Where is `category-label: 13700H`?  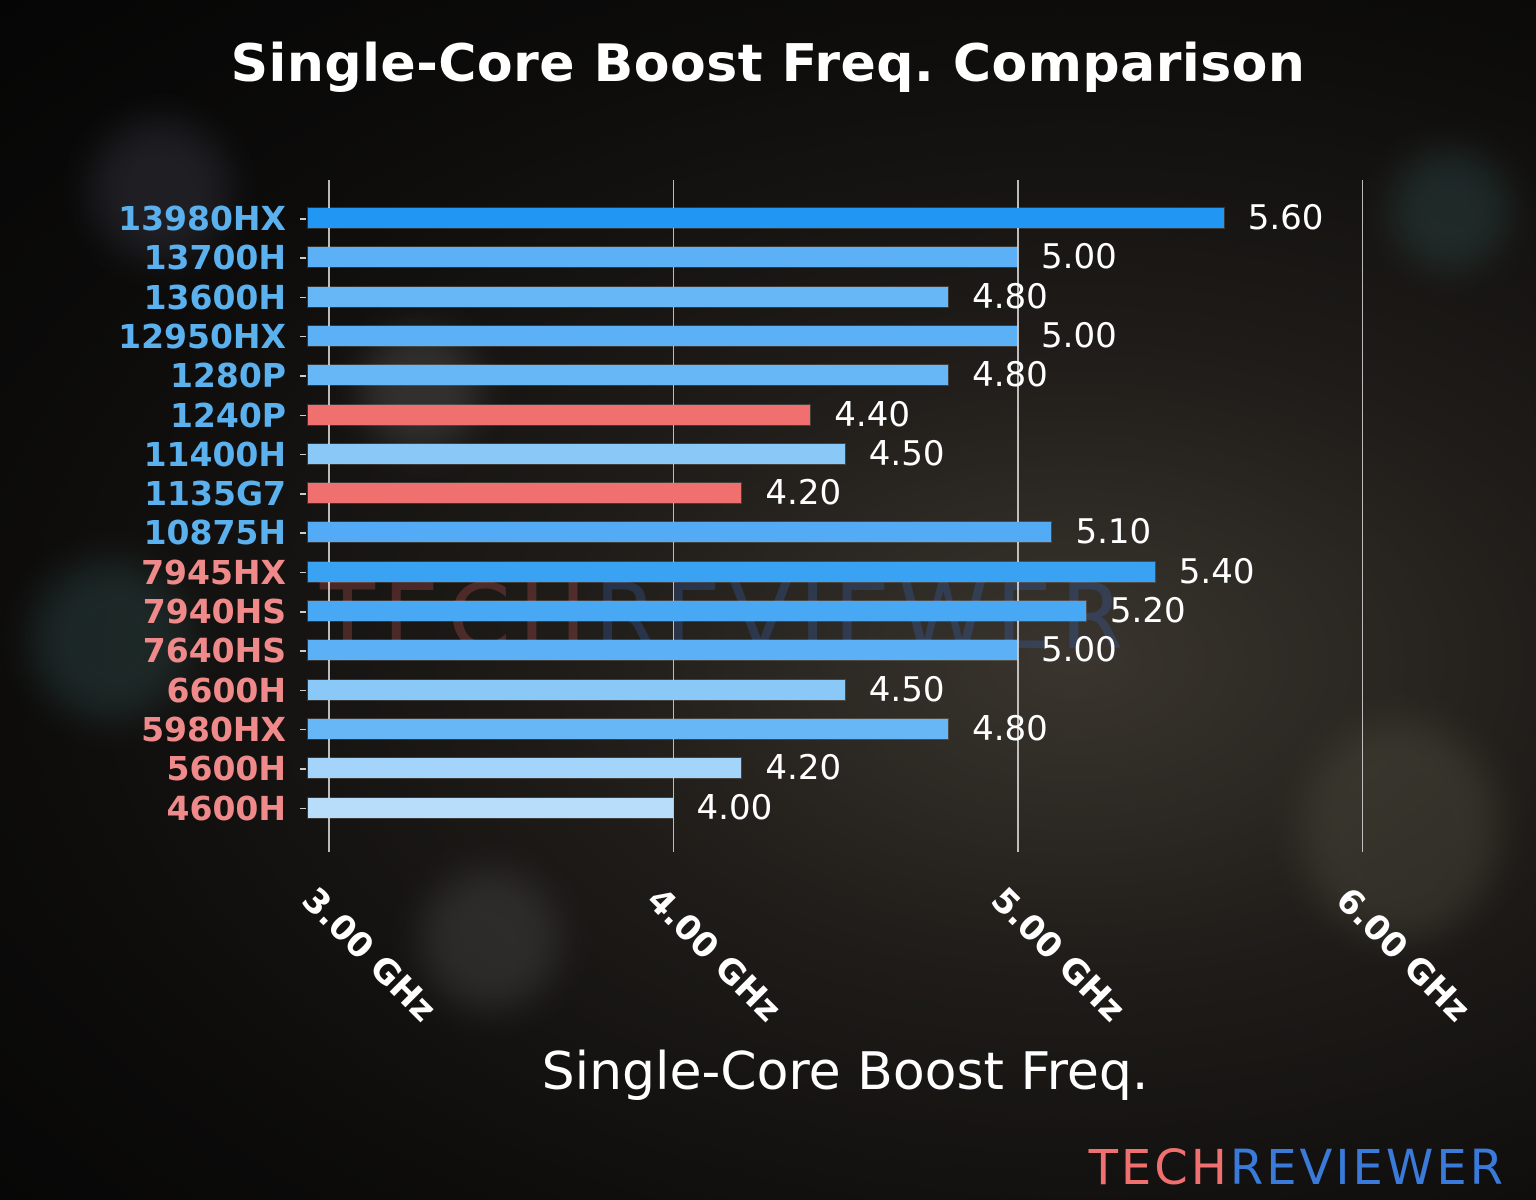 category-label: 13700H is located at coordinates (214, 258).